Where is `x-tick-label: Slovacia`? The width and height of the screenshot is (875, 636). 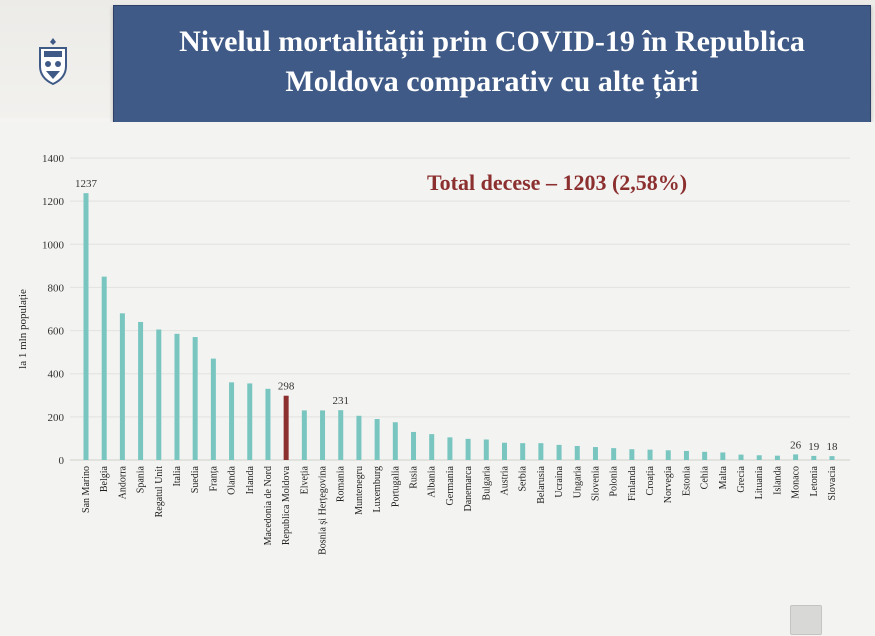
x-tick-label: Slovacia is located at coordinates (832, 482).